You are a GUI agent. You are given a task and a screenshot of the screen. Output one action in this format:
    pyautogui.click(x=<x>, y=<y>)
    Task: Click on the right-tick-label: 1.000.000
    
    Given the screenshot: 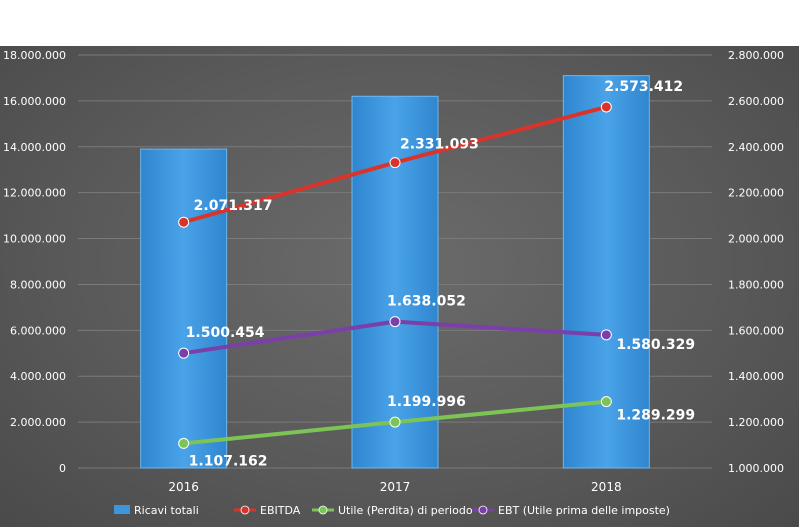 What is the action you would take?
    pyautogui.click(x=756, y=468)
    